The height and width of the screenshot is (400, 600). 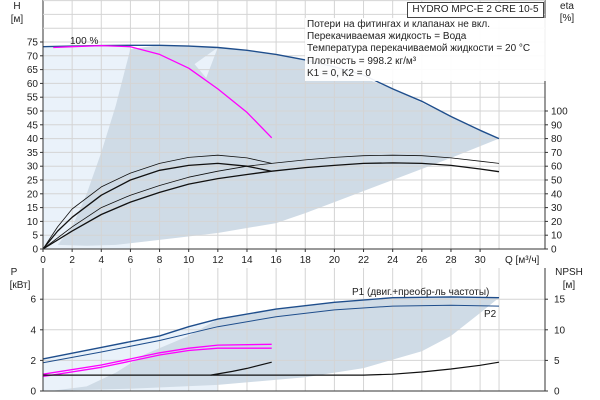 I want to click on model-title: HYDRO MPC-E 2 CRE 10-5, so click(x=475, y=10).